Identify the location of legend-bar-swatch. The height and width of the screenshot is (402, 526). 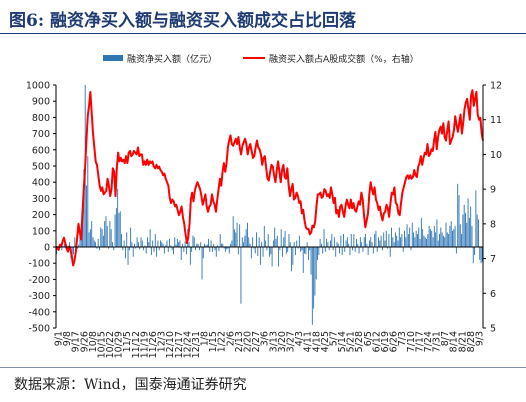
(113, 58).